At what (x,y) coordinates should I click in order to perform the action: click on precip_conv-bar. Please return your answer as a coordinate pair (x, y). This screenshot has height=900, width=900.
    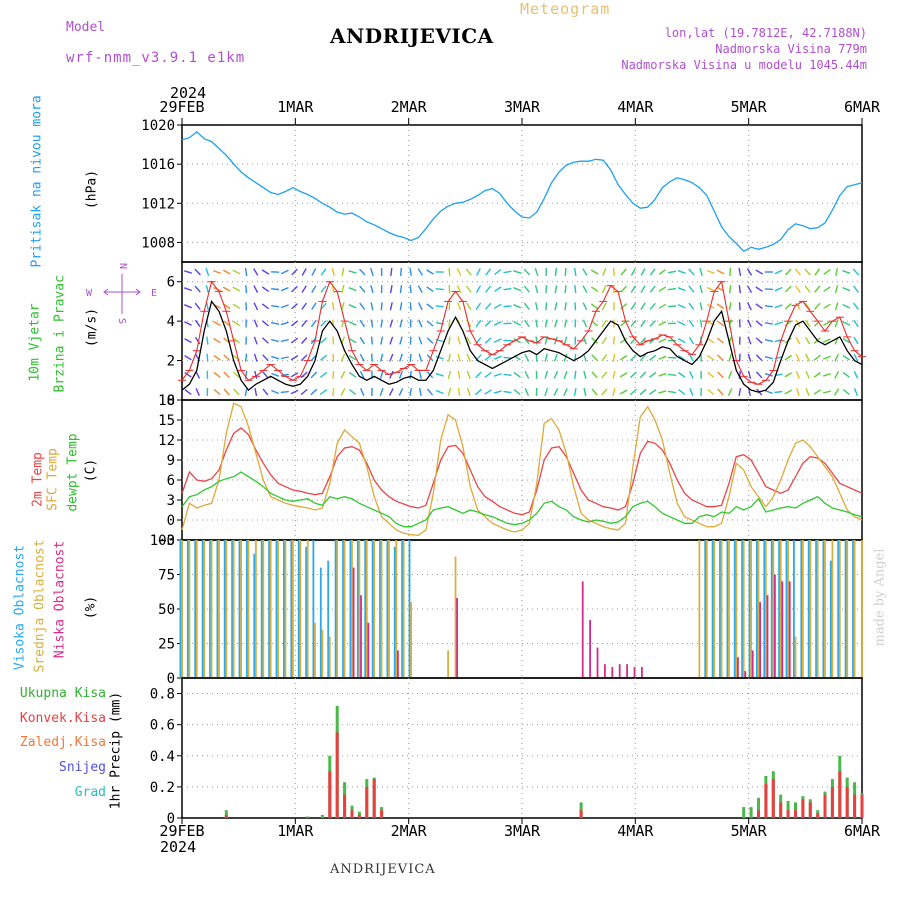
    Looking at the image, I should click on (758, 814).